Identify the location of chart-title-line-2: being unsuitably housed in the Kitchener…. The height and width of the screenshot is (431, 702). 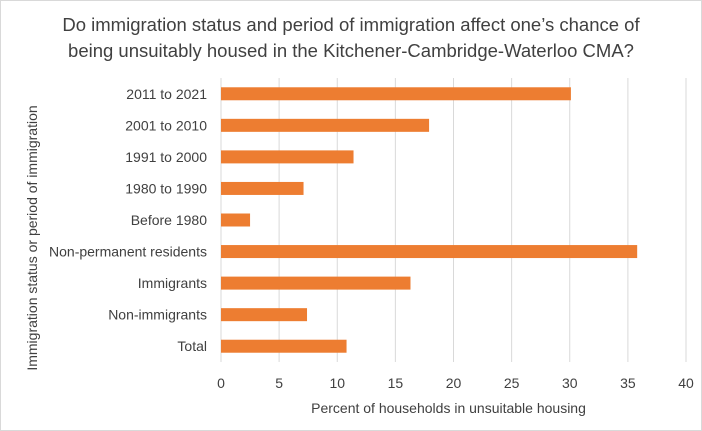
(351, 50).